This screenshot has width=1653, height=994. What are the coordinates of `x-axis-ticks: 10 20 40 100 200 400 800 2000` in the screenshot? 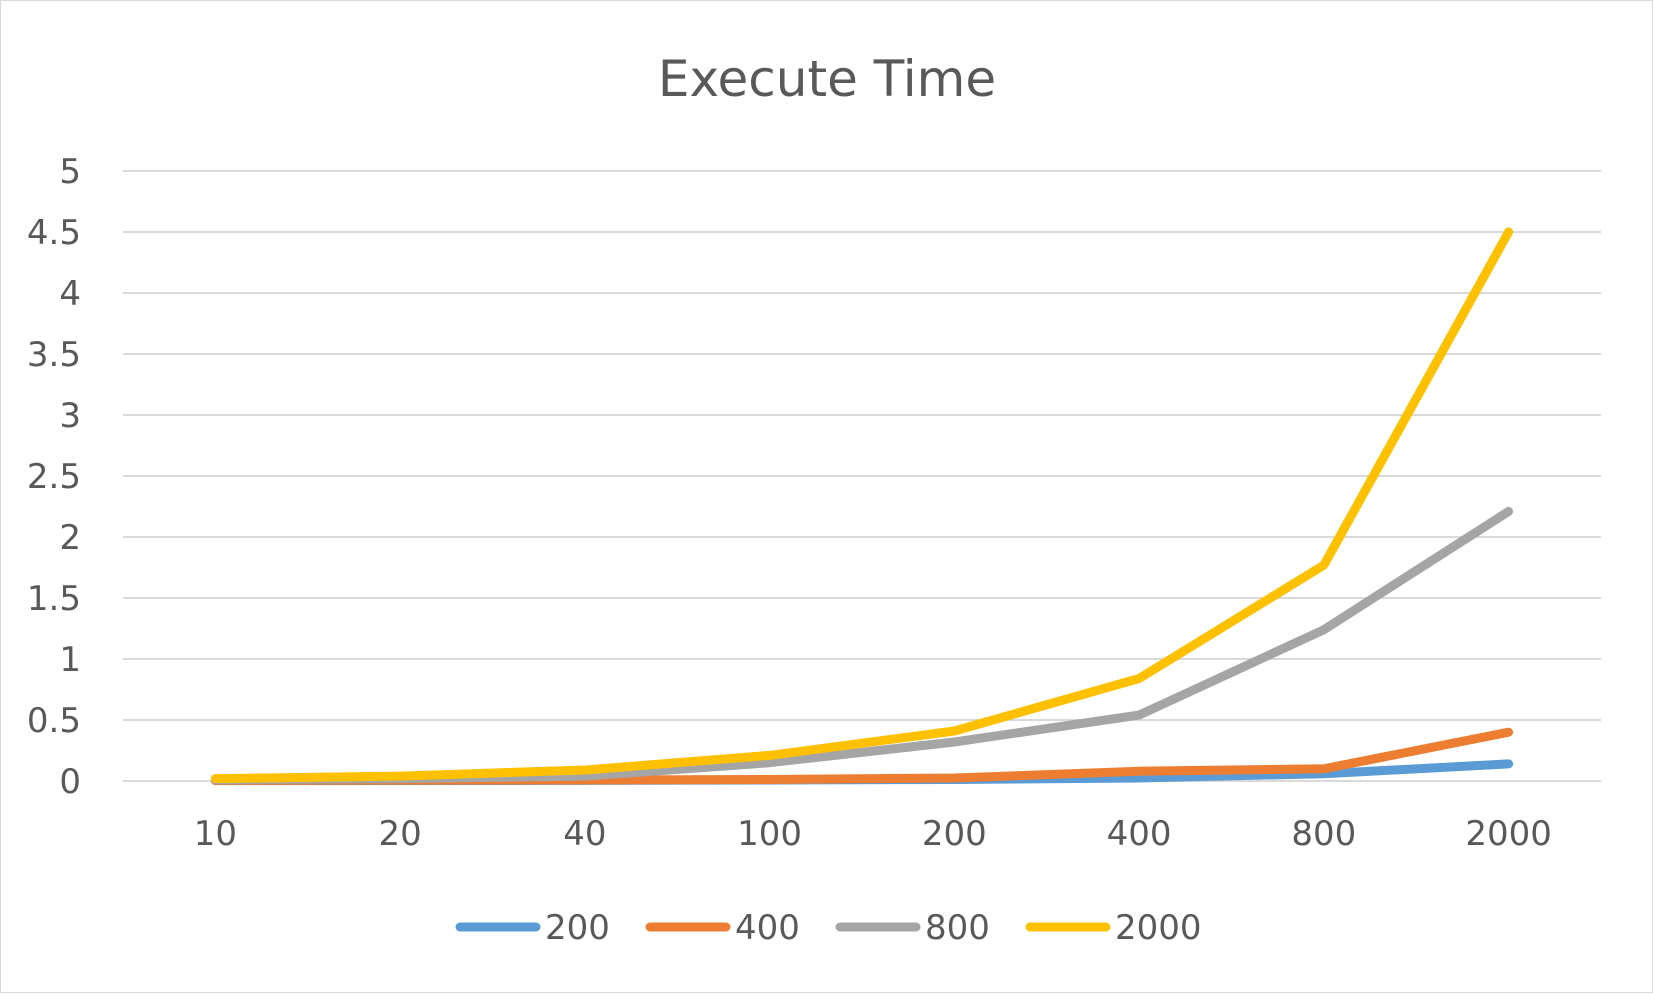 It's located at (873, 834).